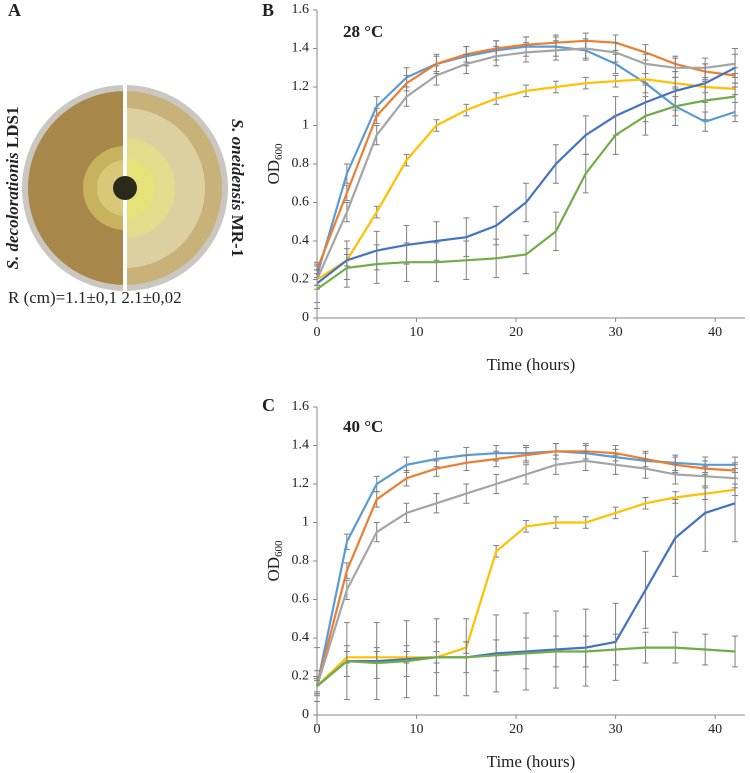 The height and width of the screenshot is (773, 750). What do you see at coordinates (174, 188) in the screenshot?
I see `plate-right` at bounding box center [174, 188].